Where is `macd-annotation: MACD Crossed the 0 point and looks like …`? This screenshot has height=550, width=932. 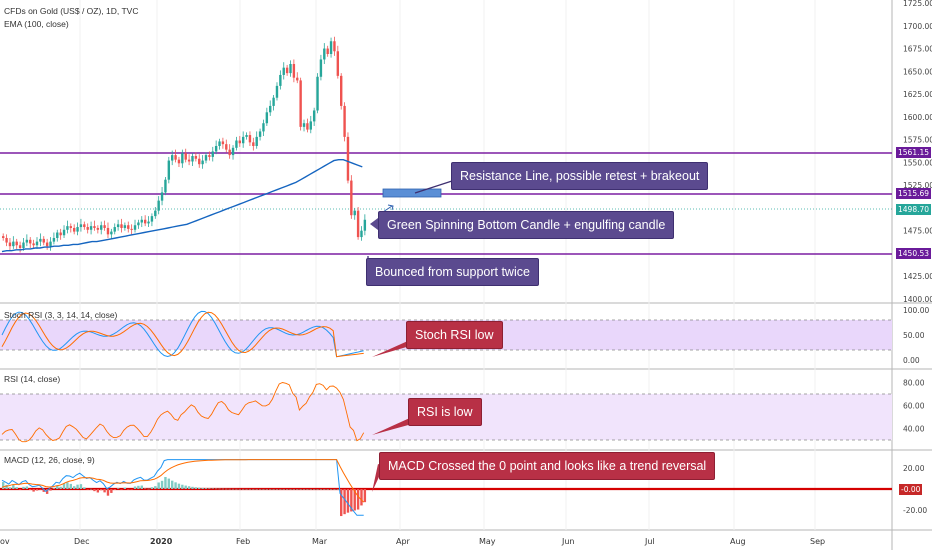
macd-annotation: MACD Crossed the 0 point and looks like … is located at coordinates (547, 466).